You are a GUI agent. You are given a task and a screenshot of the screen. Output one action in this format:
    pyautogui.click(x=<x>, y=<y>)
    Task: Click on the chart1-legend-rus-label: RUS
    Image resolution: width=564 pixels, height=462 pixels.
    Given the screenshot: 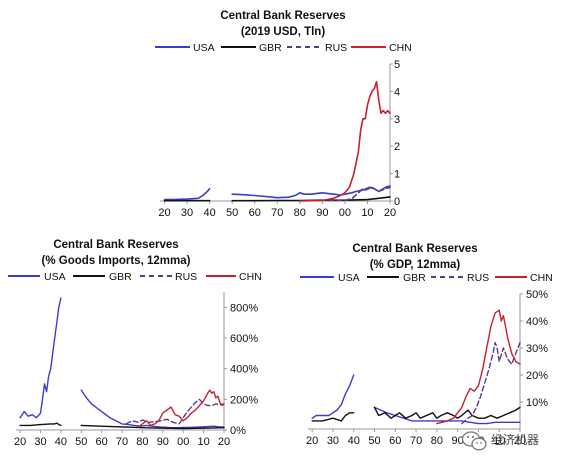 What is the action you would take?
    pyautogui.click(x=336, y=48)
    